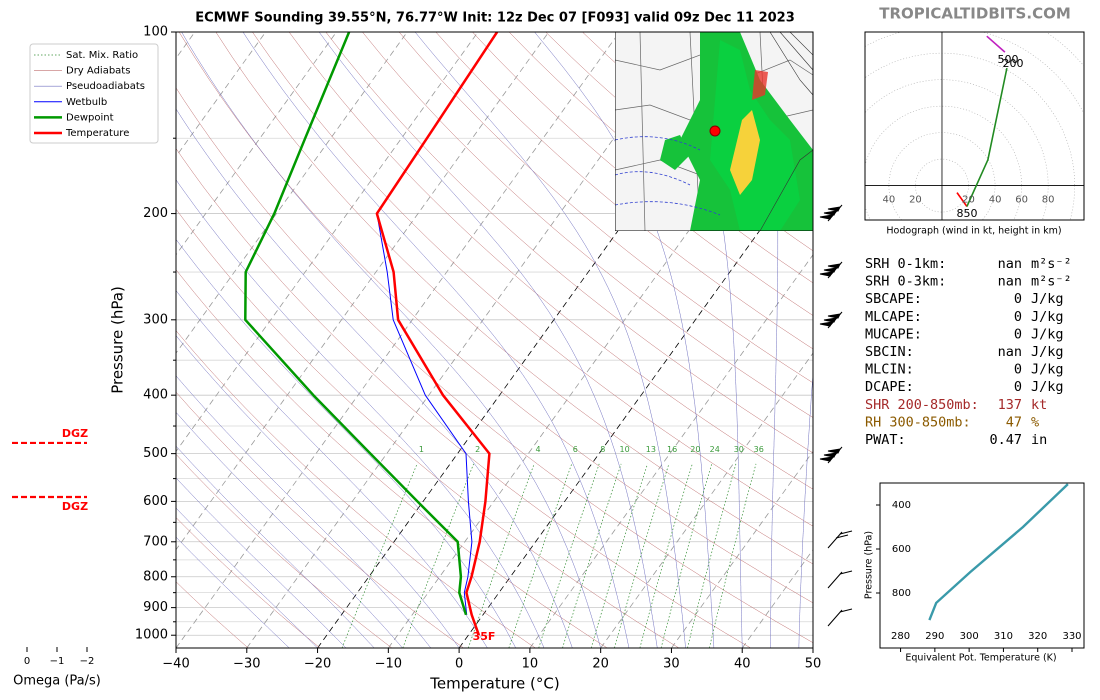 Image resolution: width=1100 pixels, height=700 pixels. I want to click on x-tick-label: 280, so click(900, 636).